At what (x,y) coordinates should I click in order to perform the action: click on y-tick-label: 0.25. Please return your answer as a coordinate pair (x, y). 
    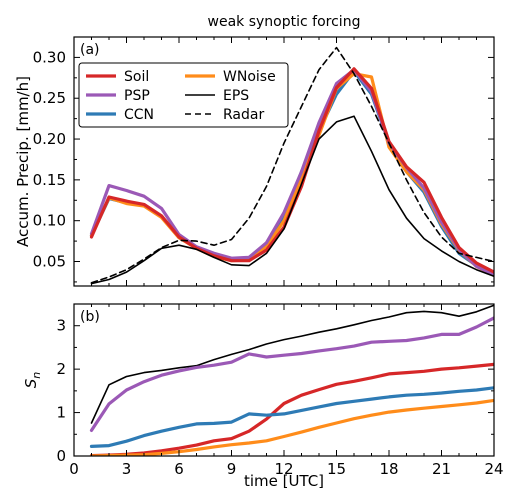
    Looking at the image, I should click on (49, 98).